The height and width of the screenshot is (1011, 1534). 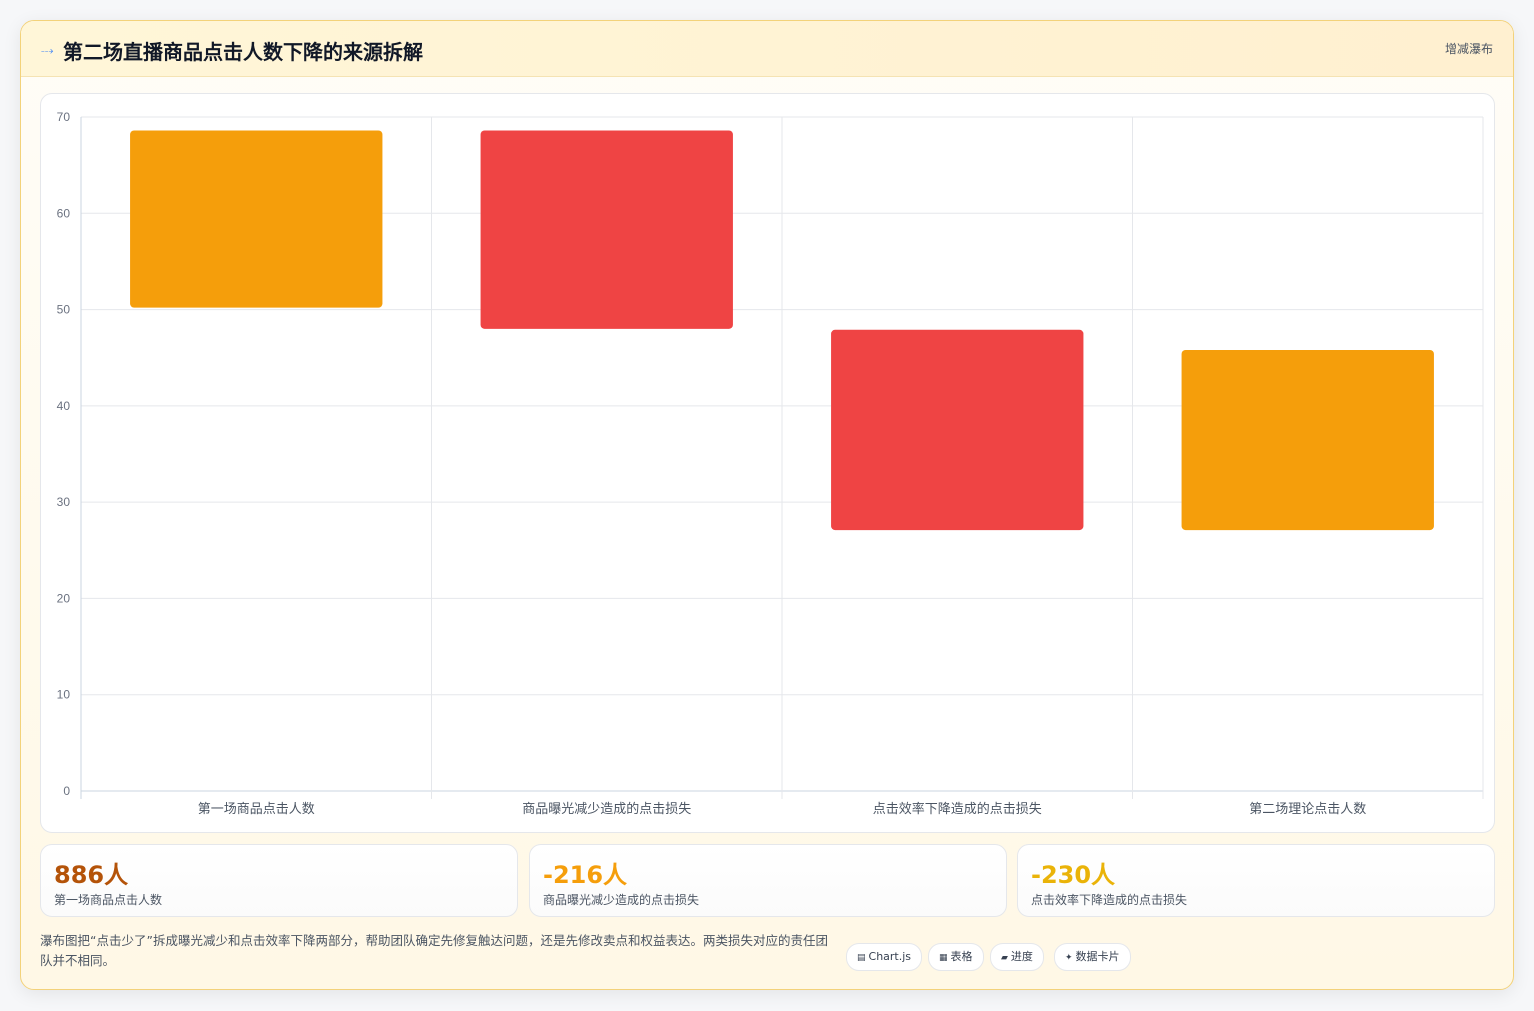 What do you see at coordinates (64, 598) in the screenshot?
I see `y-tick-label: 20` at bounding box center [64, 598].